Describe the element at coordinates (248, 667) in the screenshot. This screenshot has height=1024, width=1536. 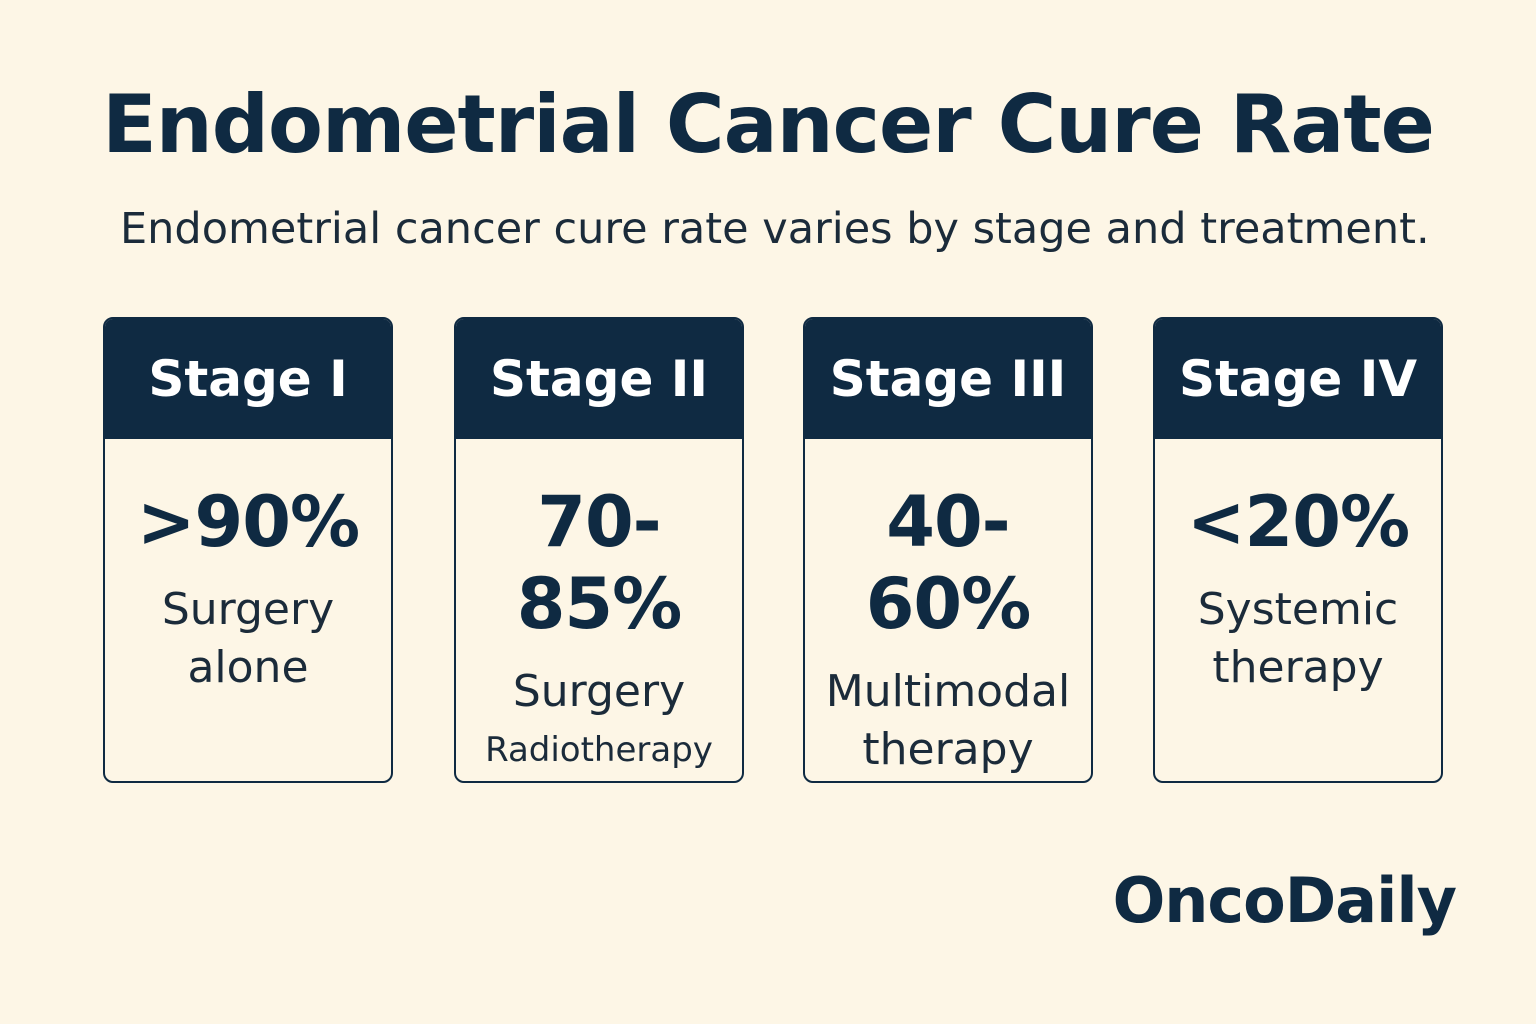
I see `treatment-line: alone` at that location.